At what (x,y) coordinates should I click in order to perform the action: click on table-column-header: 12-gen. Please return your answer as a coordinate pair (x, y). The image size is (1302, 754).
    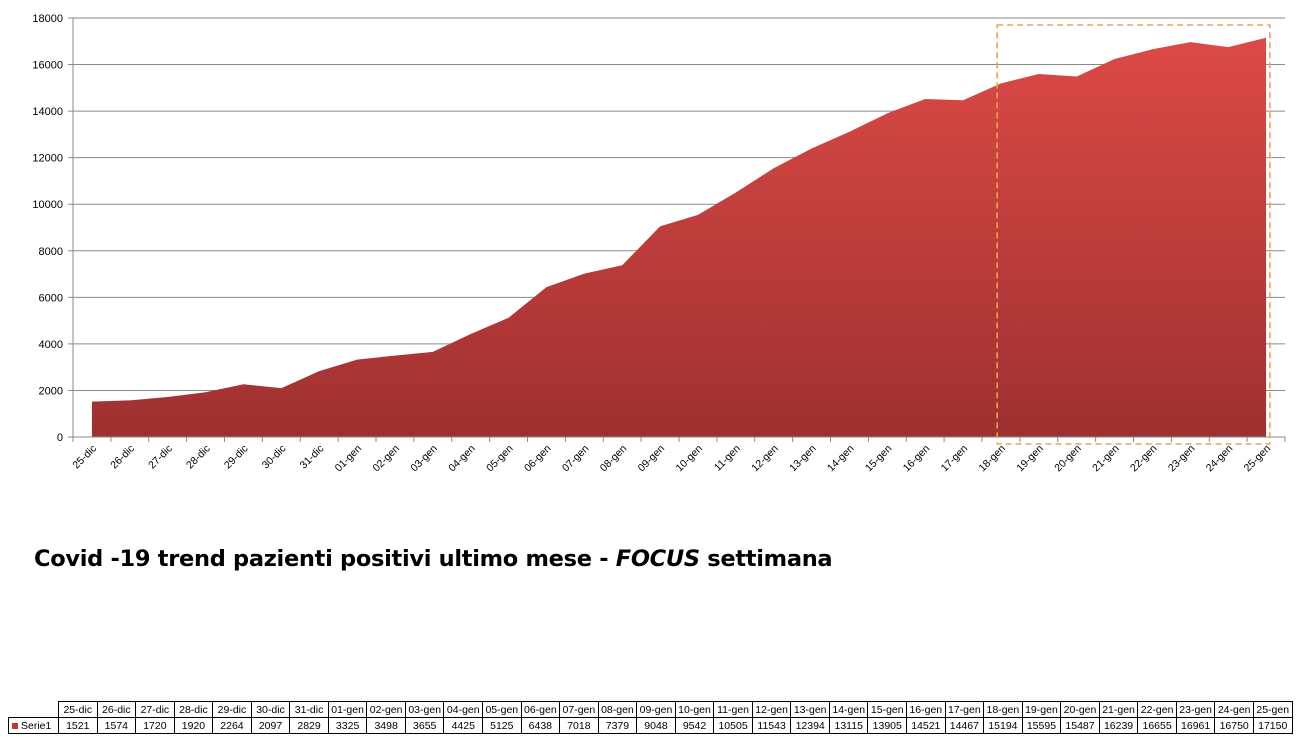
    Looking at the image, I should click on (771, 709).